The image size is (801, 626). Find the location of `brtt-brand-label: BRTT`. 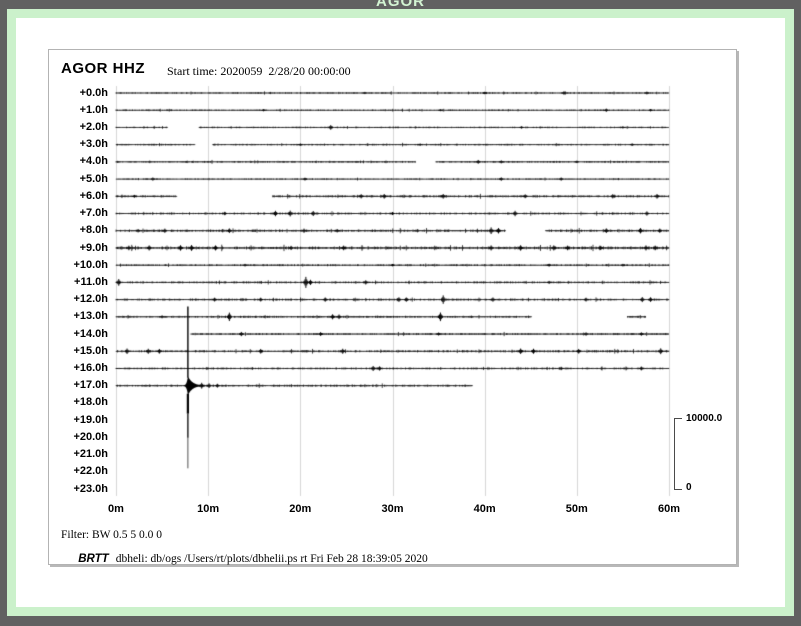

brtt-brand-label: BRTT is located at coordinates (93, 559).